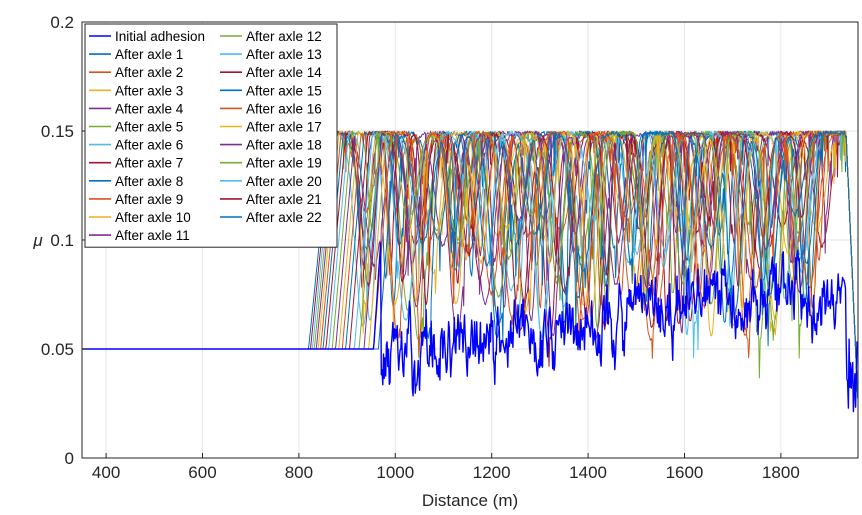 This screenshot has width=862, height=515. I want to click on y-tick-label: 0.1, so click(62, 240).